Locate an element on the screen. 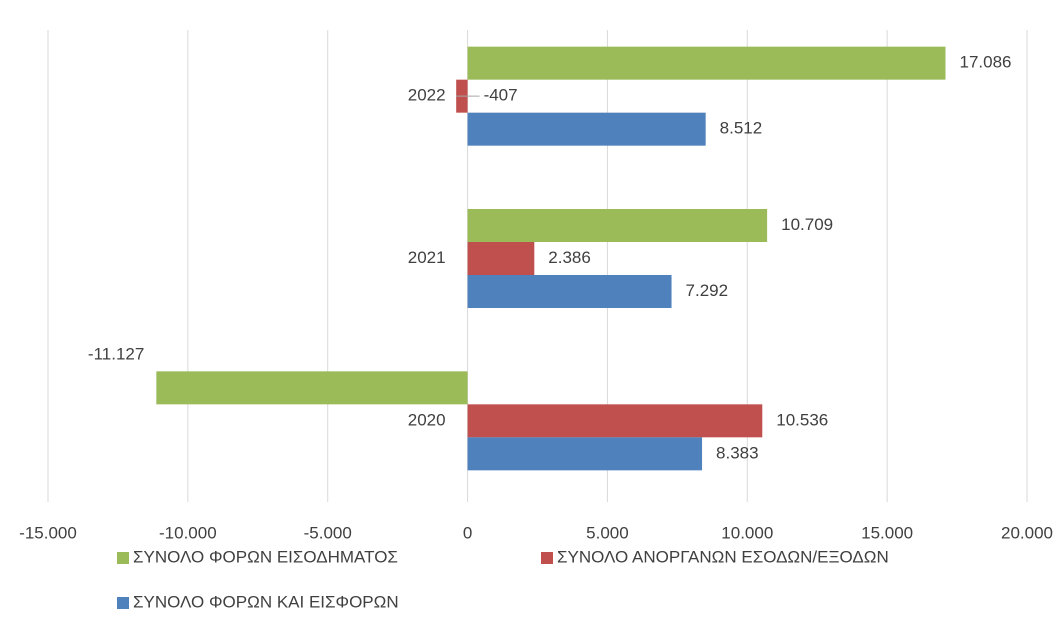 The height and width of the screenshot is (644, 1062). value-label: -407 is located at coordinates (501, 95).